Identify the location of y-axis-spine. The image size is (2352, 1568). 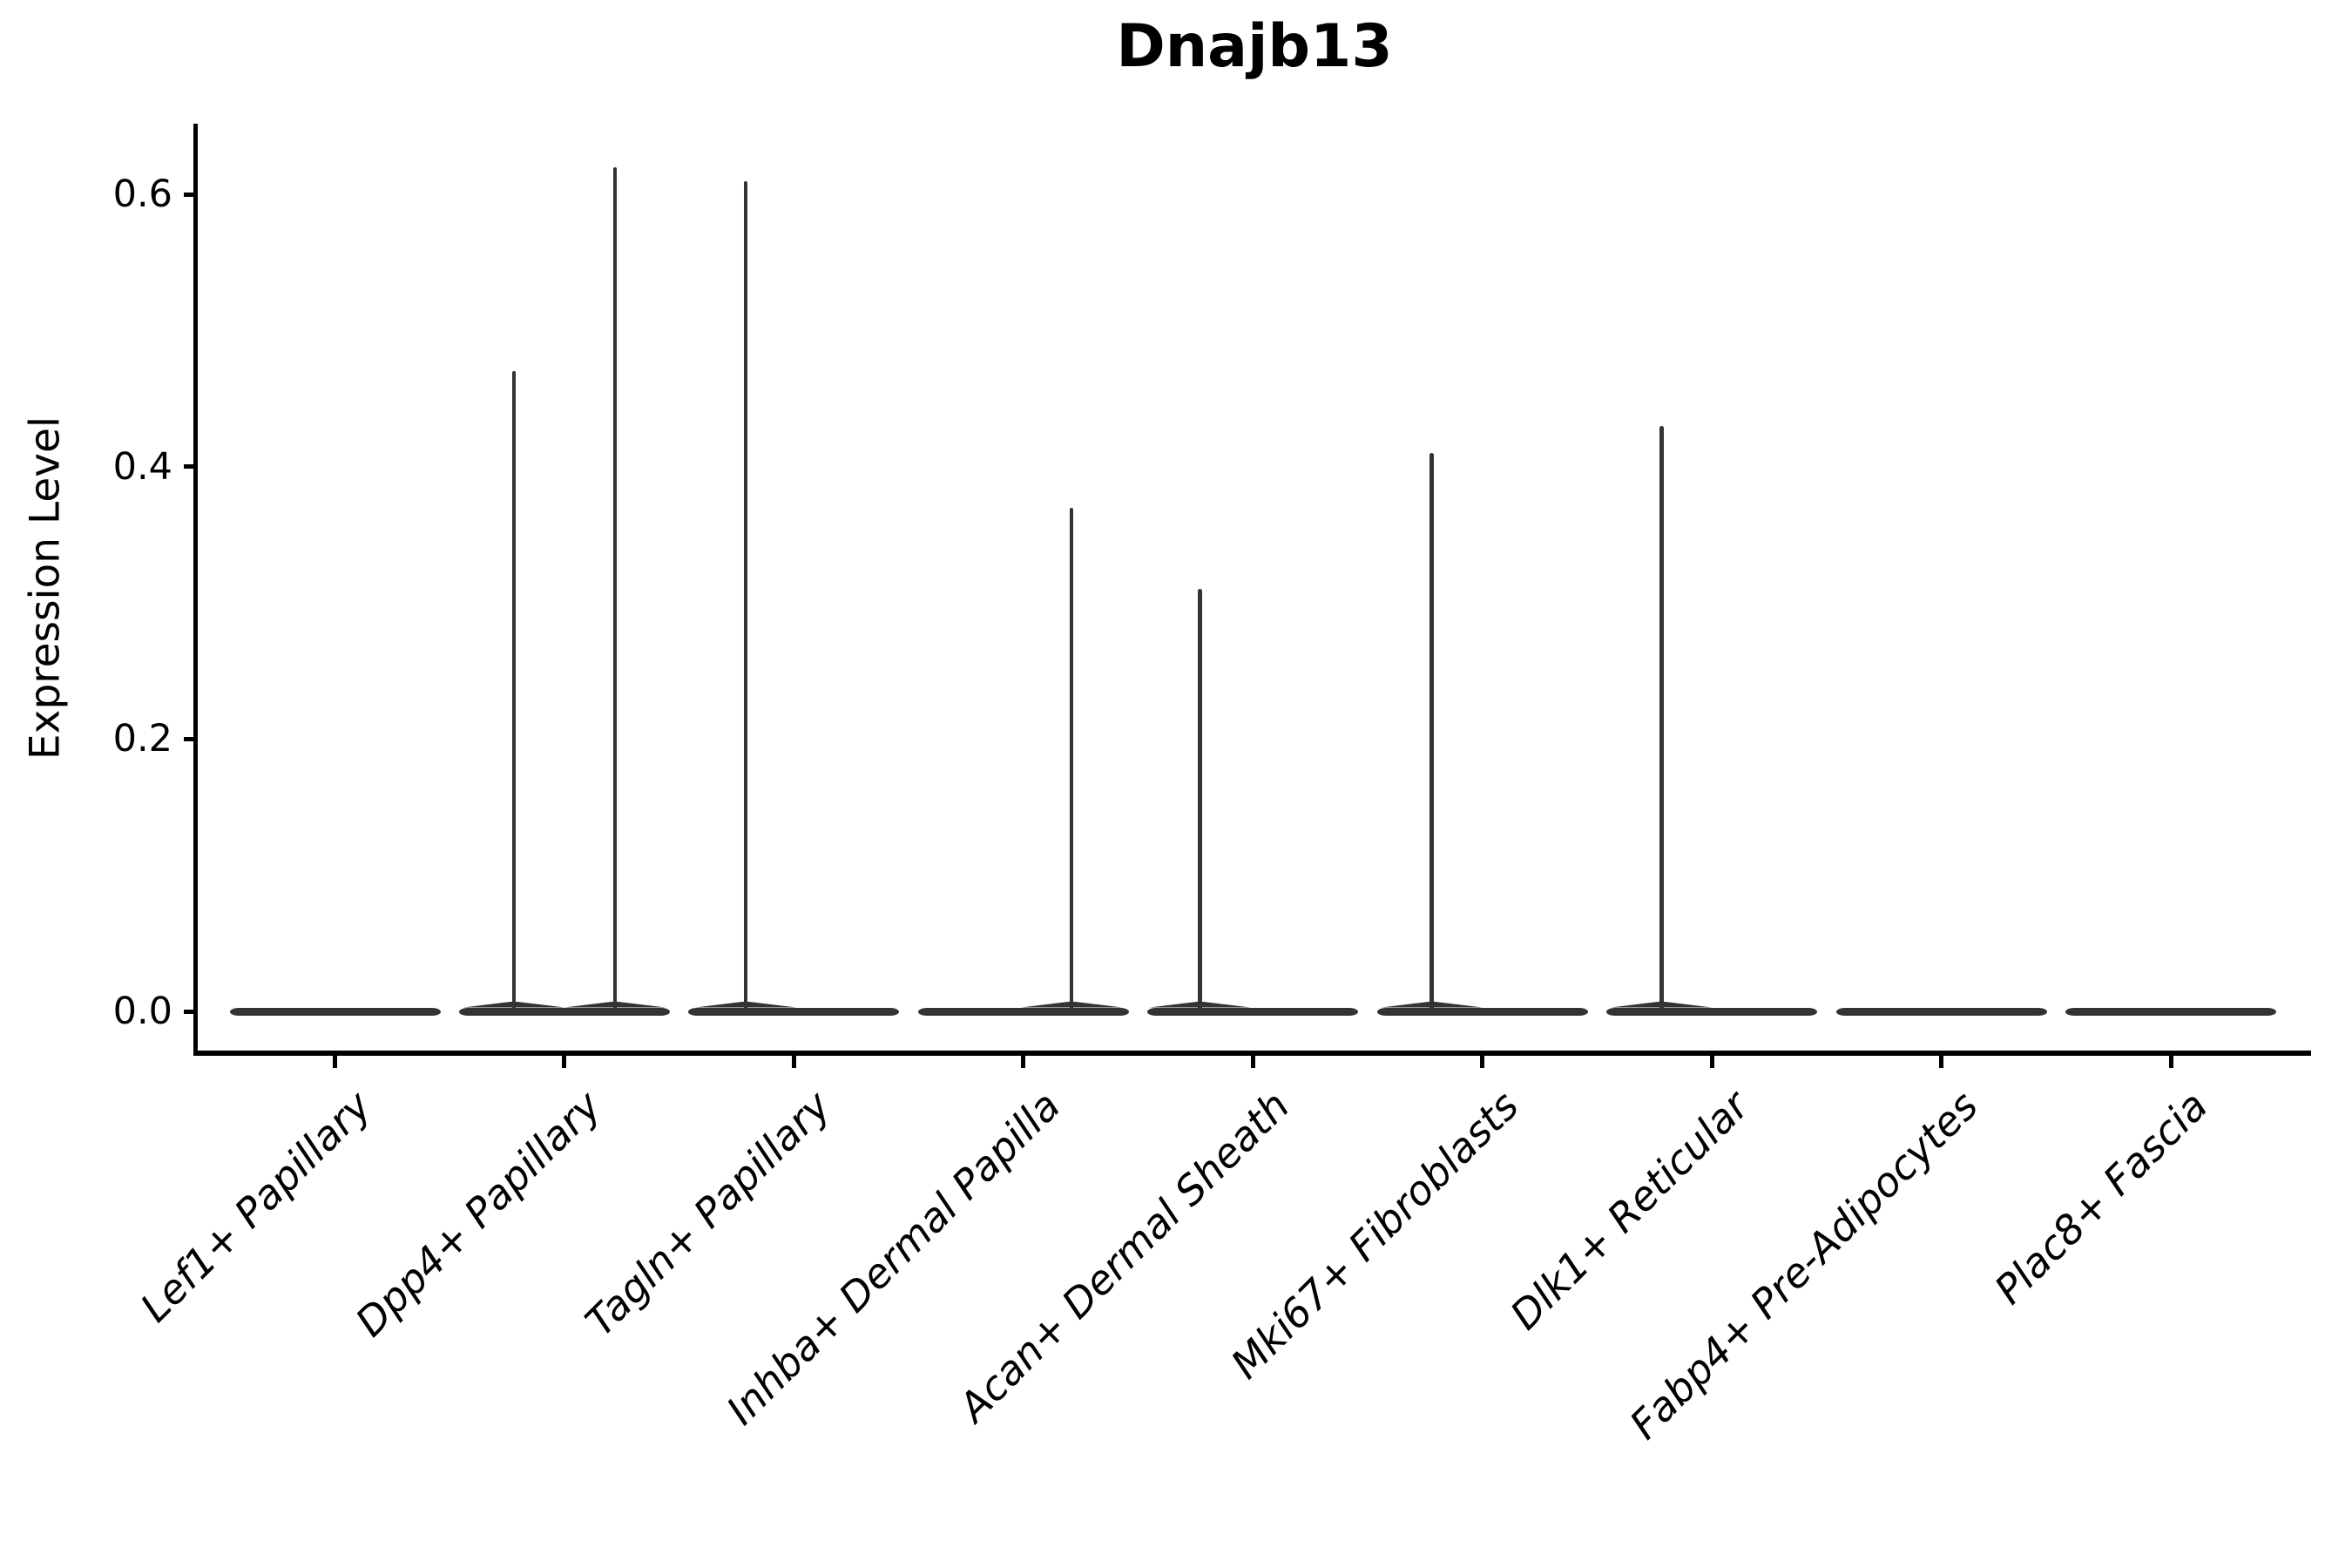
(195, 590).